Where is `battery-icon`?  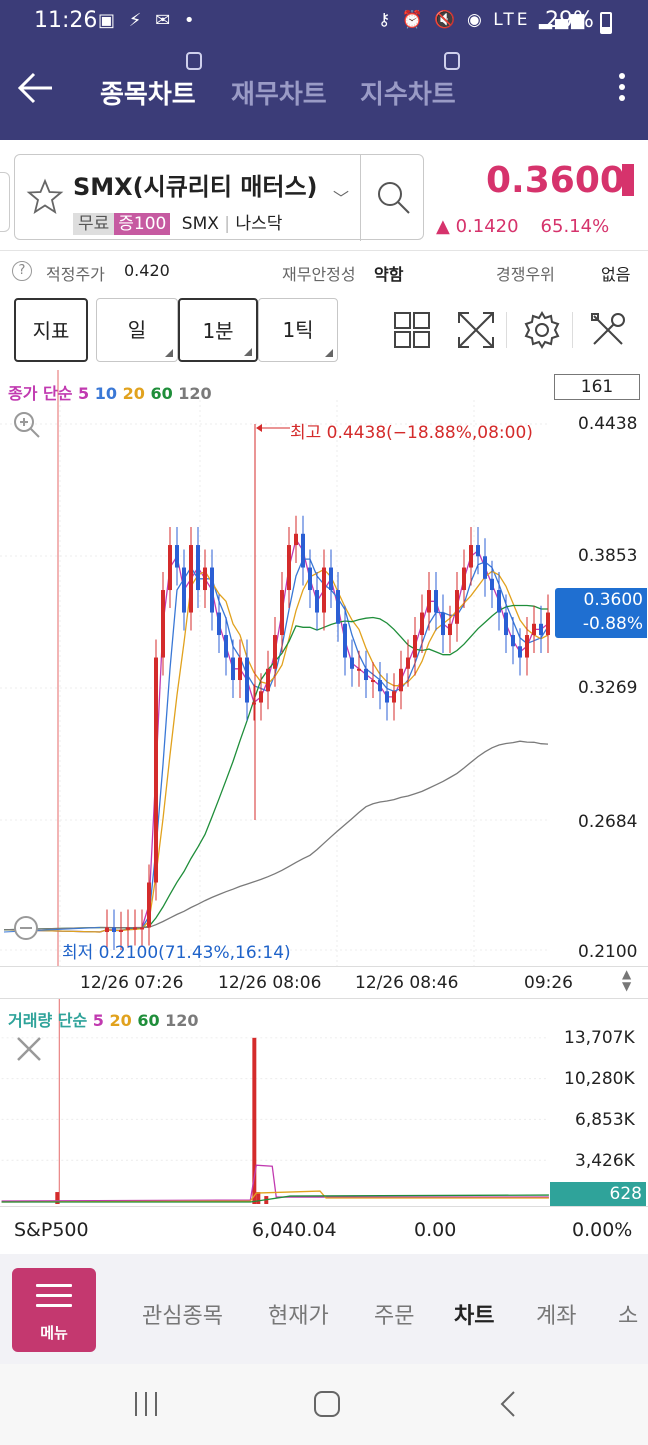
battery-icon is located at coordinates (606, 23).